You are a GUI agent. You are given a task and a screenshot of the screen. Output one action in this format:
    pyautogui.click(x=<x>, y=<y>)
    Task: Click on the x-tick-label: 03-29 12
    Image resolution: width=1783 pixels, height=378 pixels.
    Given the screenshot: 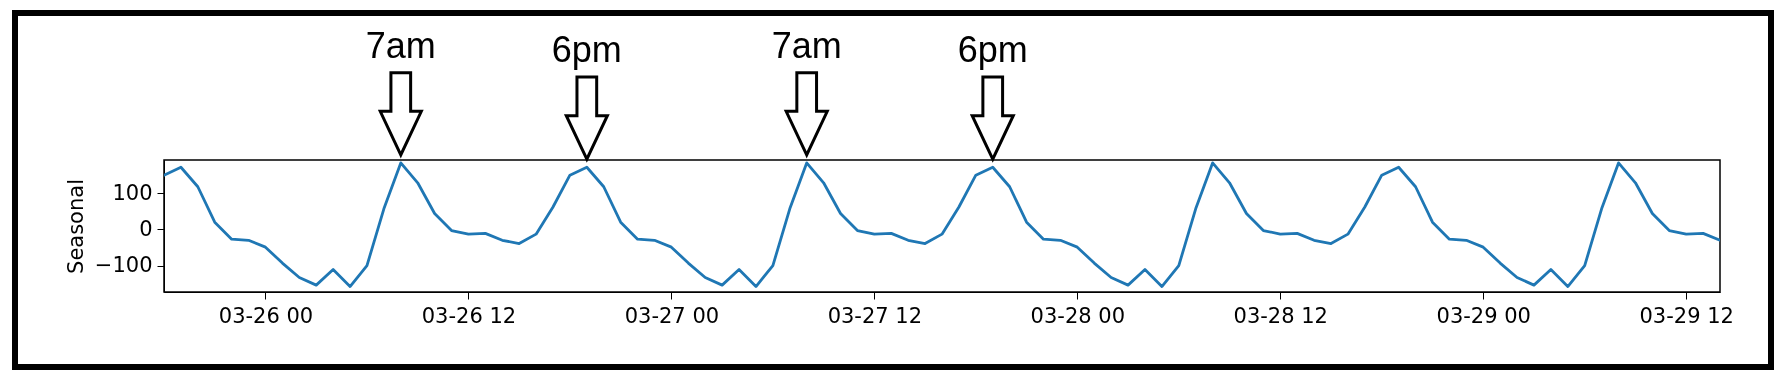 What is the action you would take?
    pyautogui.click(x=1686, y=315)
    